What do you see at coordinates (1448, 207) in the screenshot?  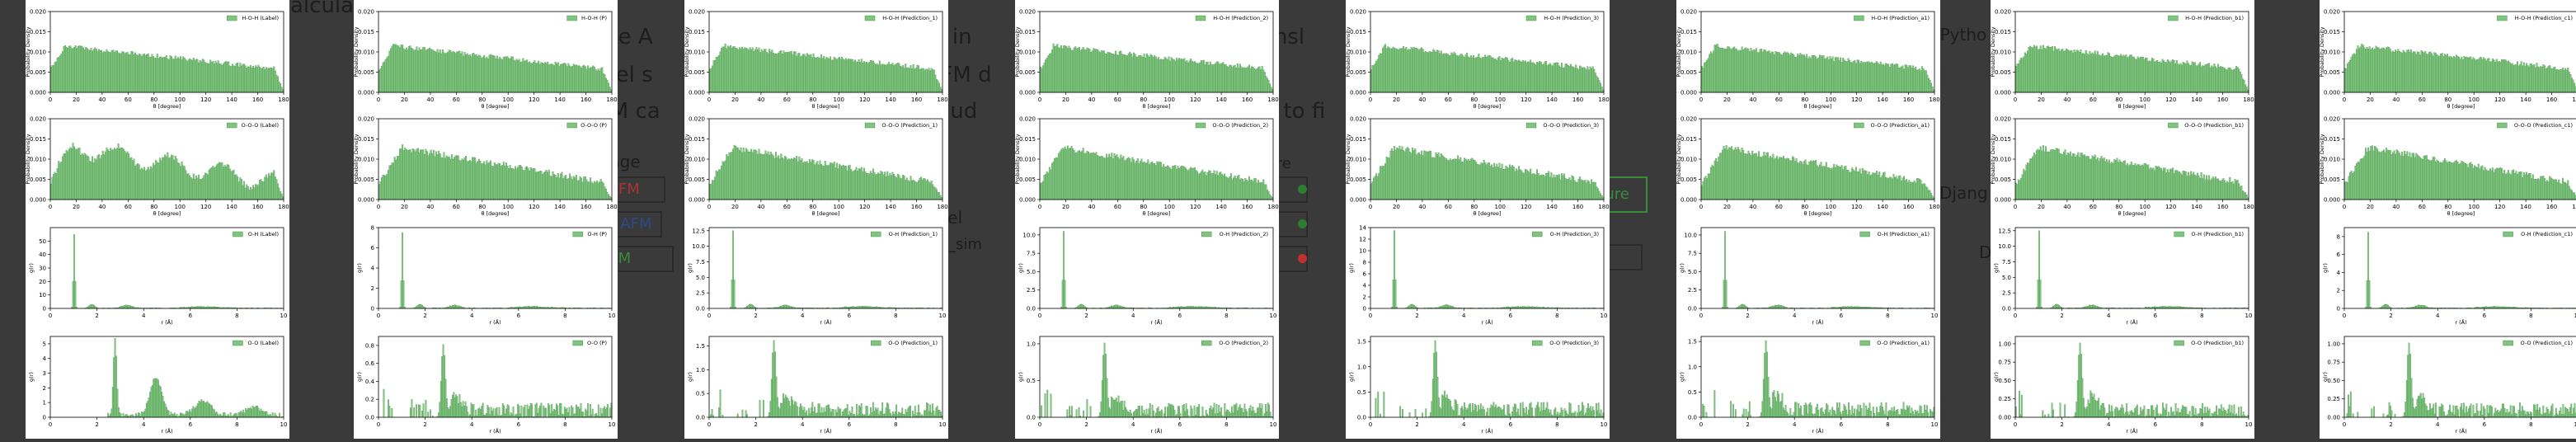 I see `x-tick-label: 60` at bounding box center [1448, 207].